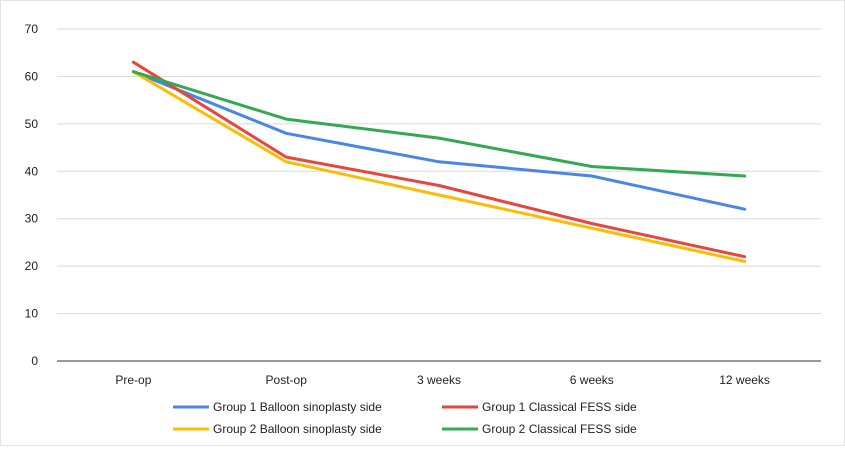 Image resolution: width=845 pixels, height=450 pixels. I want to click on x-axis-tick-labels: Pre-op Post-op 3 weeks 6 weeks 12 weeks, so click(442, 380).